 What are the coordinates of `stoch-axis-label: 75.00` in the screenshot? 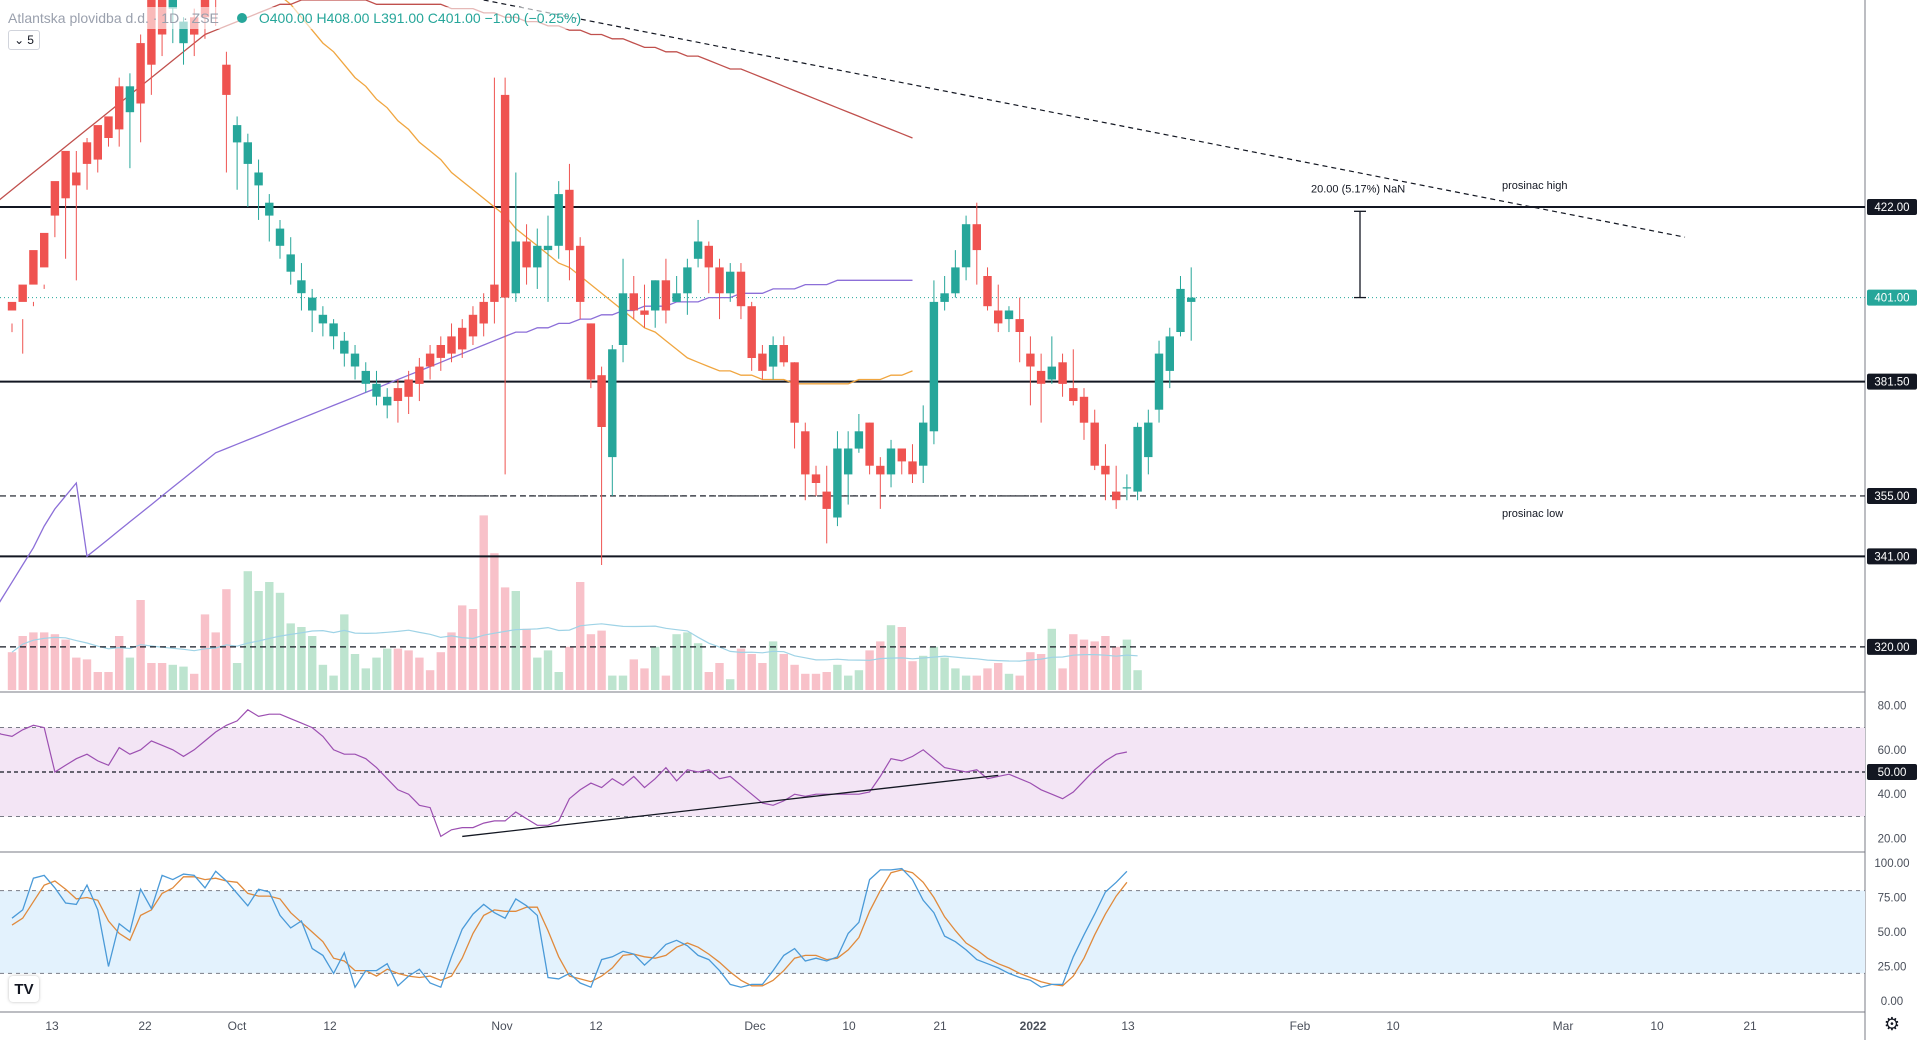 It's located at (1892, 899).